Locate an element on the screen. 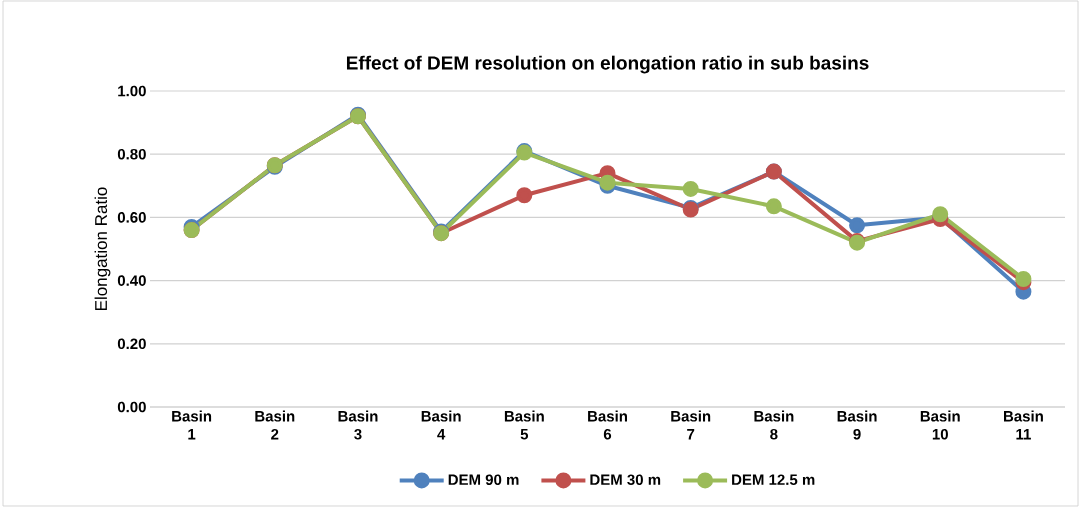 The width and height of the screenshot is (1079, 507). x-tick-label: Basin 11 is located at coordinates (1023, 425).